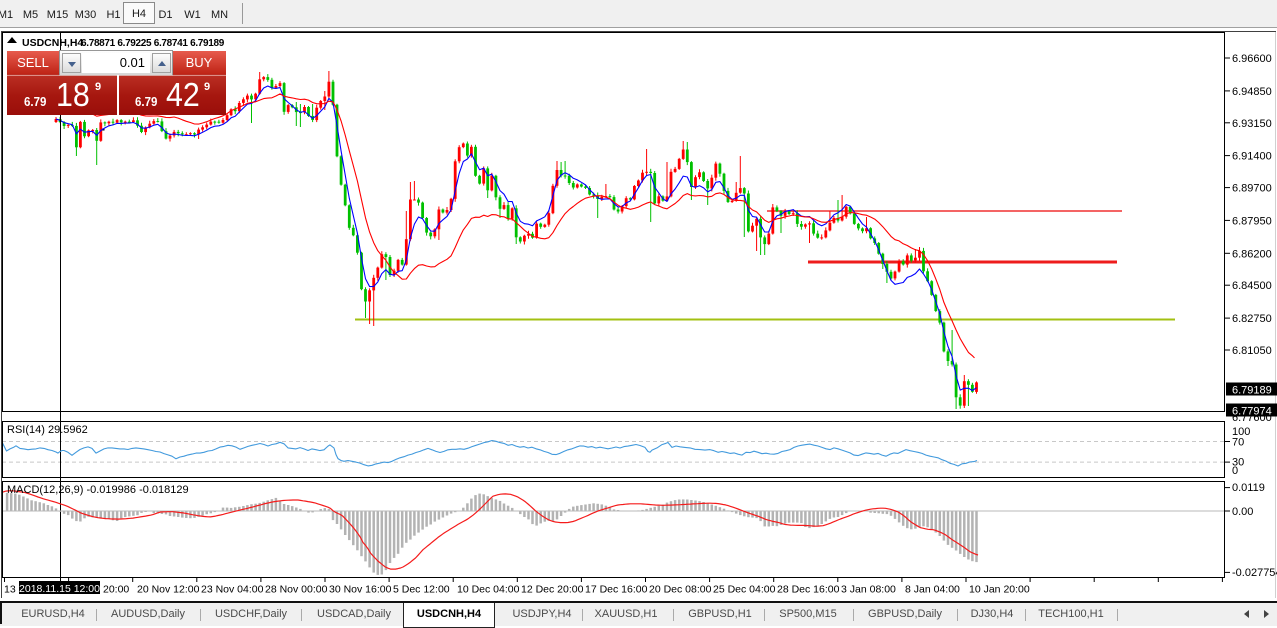 This screenshot has height=628, width=1277. Describe the element at coordinates (98, 490) in the screenshot. I see `svg-text:MACD(12,26,9) -0.019986 -0.018: MACD(12,26,9) -0.019986 -0.018129` at that location.